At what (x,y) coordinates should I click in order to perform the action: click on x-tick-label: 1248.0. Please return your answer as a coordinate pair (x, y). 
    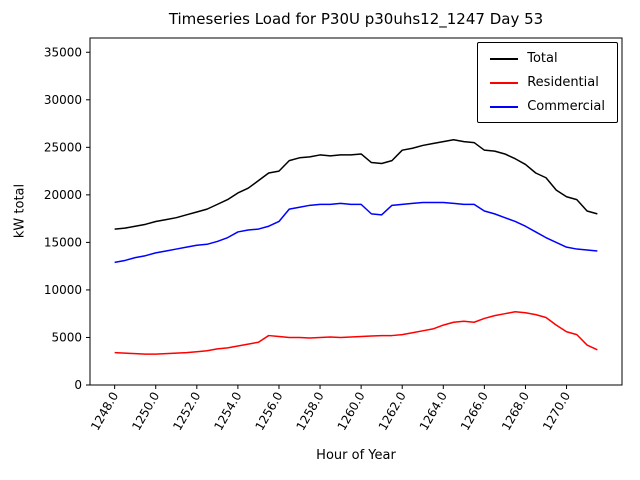
    Looking at the image, I should click on (104, 411).